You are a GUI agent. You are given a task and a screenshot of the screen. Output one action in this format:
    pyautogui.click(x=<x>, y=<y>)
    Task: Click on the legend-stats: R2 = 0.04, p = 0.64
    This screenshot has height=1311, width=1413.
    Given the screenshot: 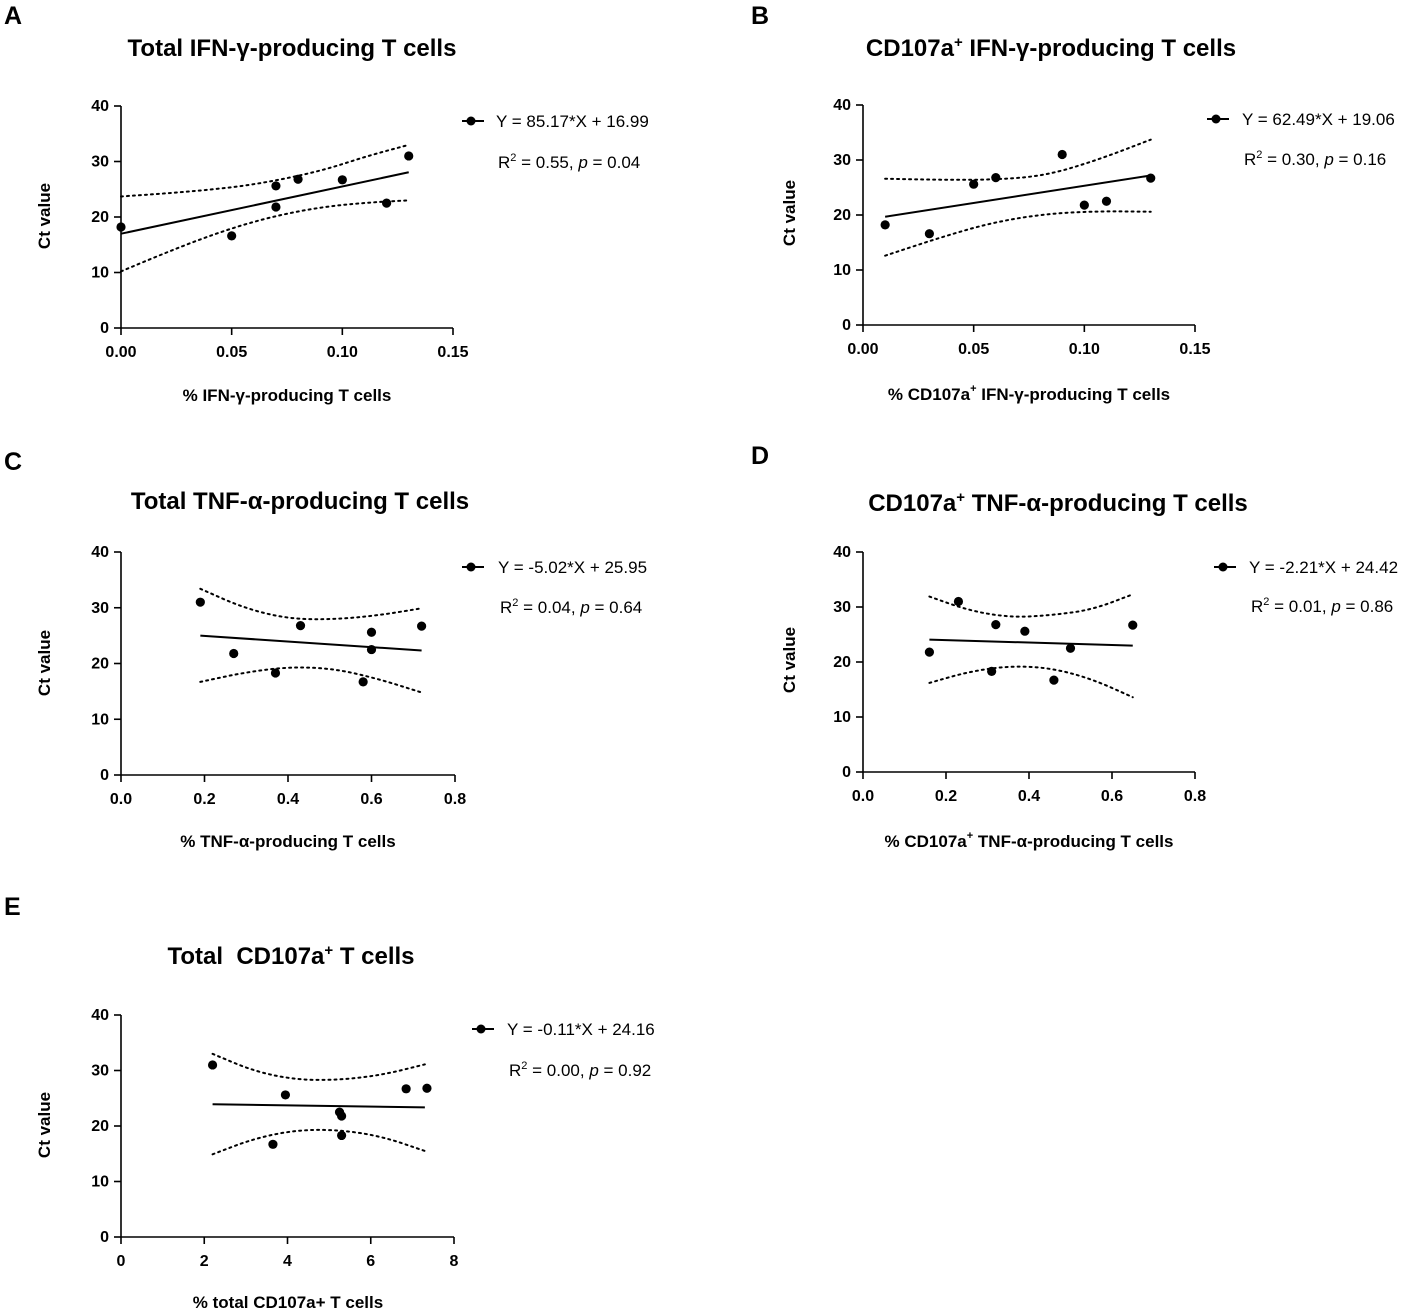 What is the action you would take?
    pyautogui.click(x=571, y=607)
    